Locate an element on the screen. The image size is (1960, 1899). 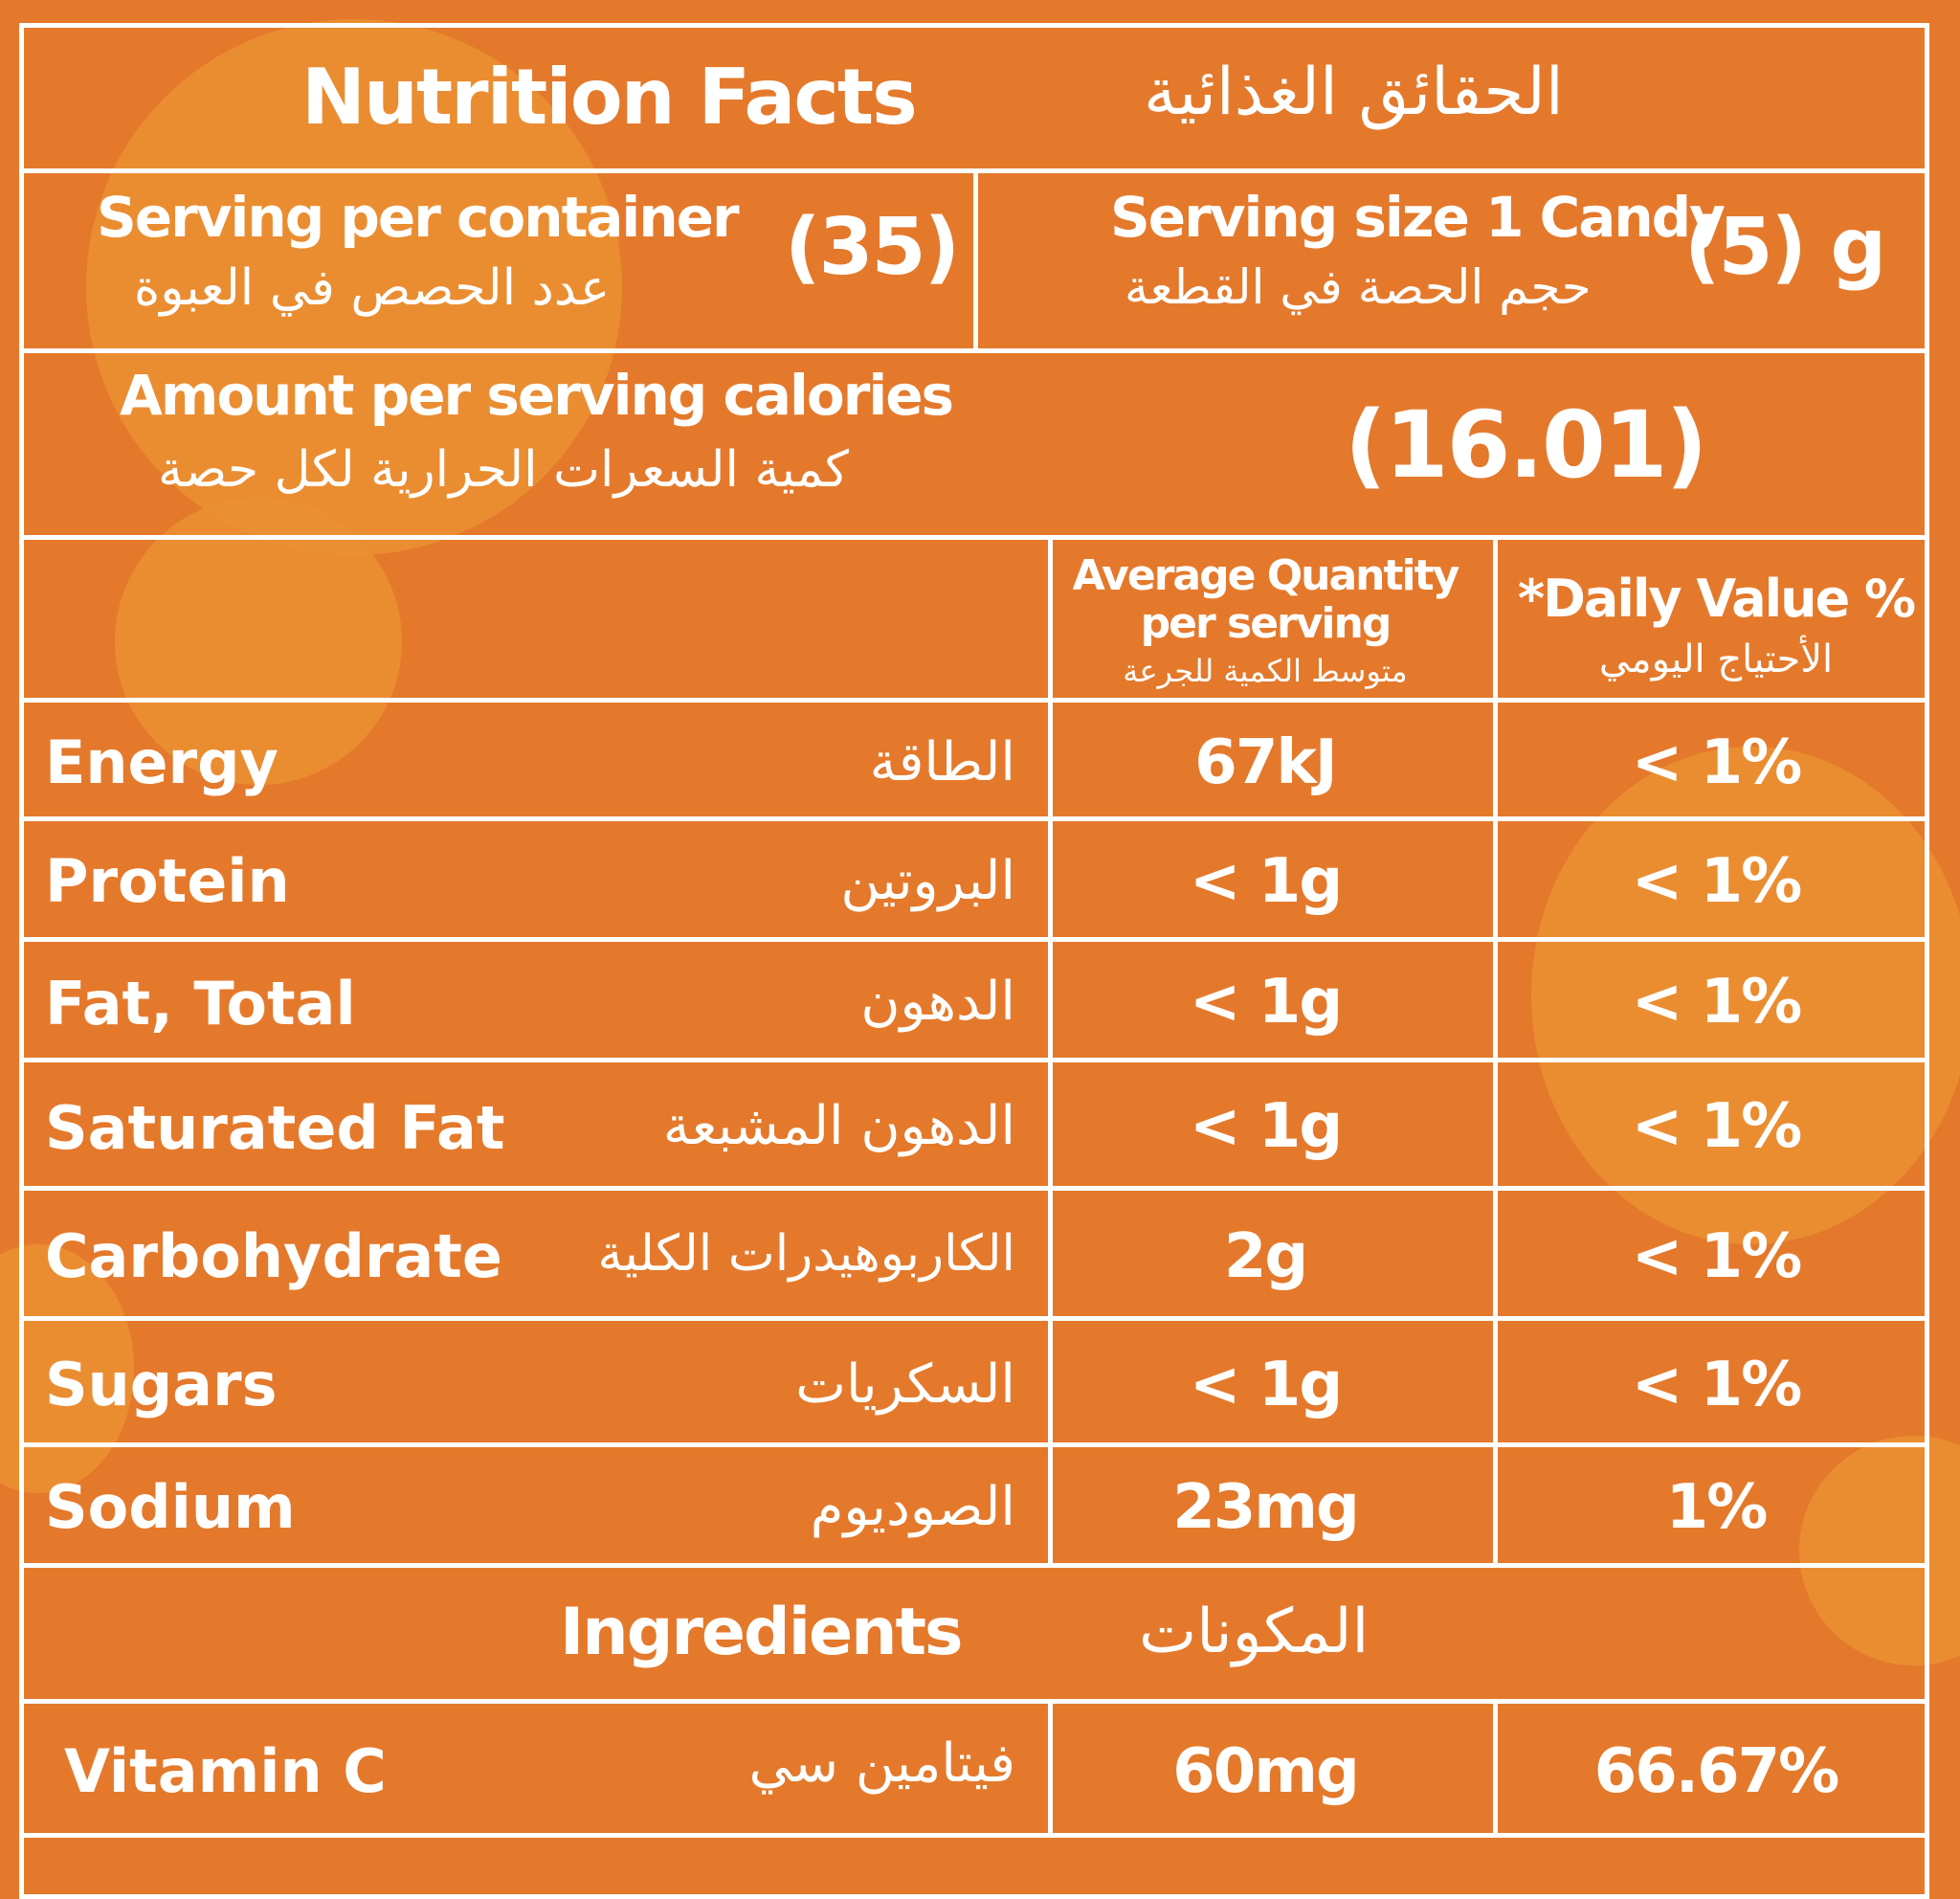
nutrient-name: Sugars is located at coordinates (161, 1384).